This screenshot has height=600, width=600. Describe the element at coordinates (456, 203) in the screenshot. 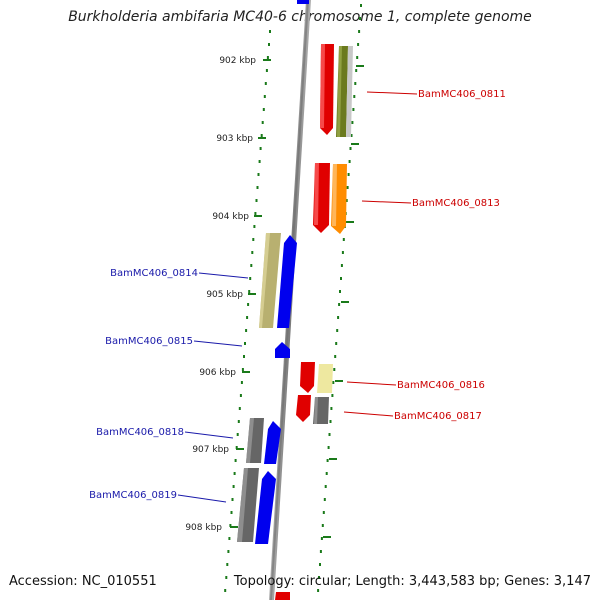

I see `gene-label-0813: BamMC406_0813` at that location.